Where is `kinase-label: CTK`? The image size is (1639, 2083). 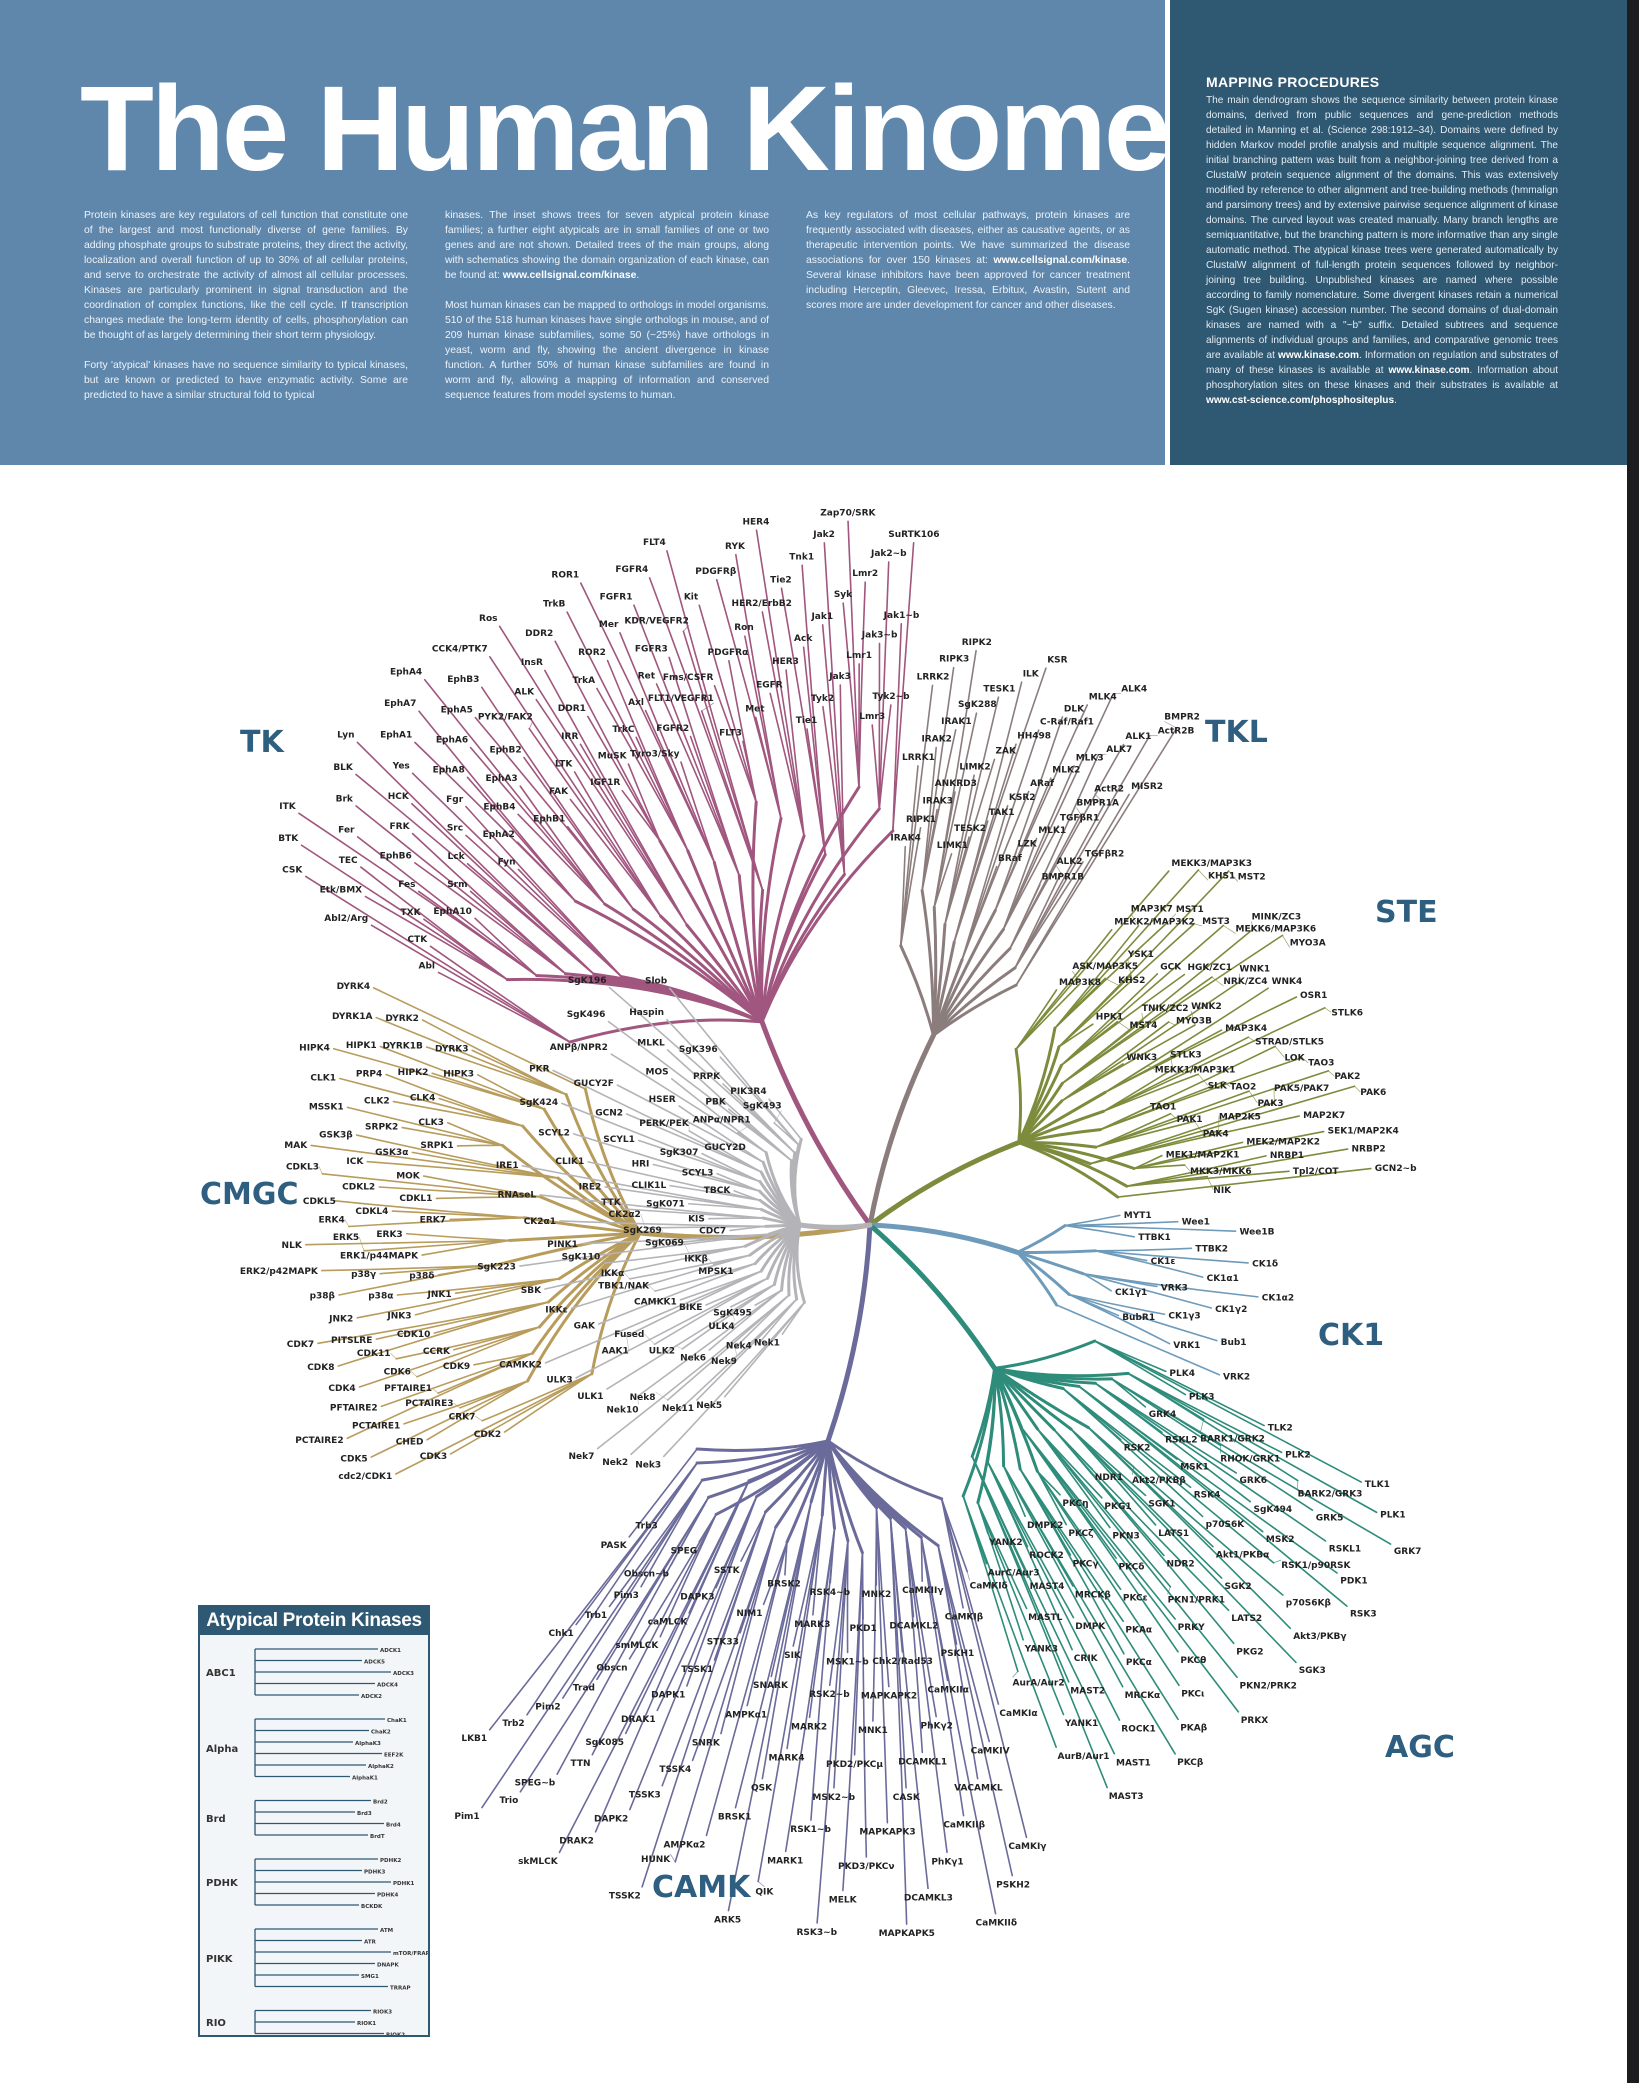 kinase-label: CTK is located at coordinates (417, 940).